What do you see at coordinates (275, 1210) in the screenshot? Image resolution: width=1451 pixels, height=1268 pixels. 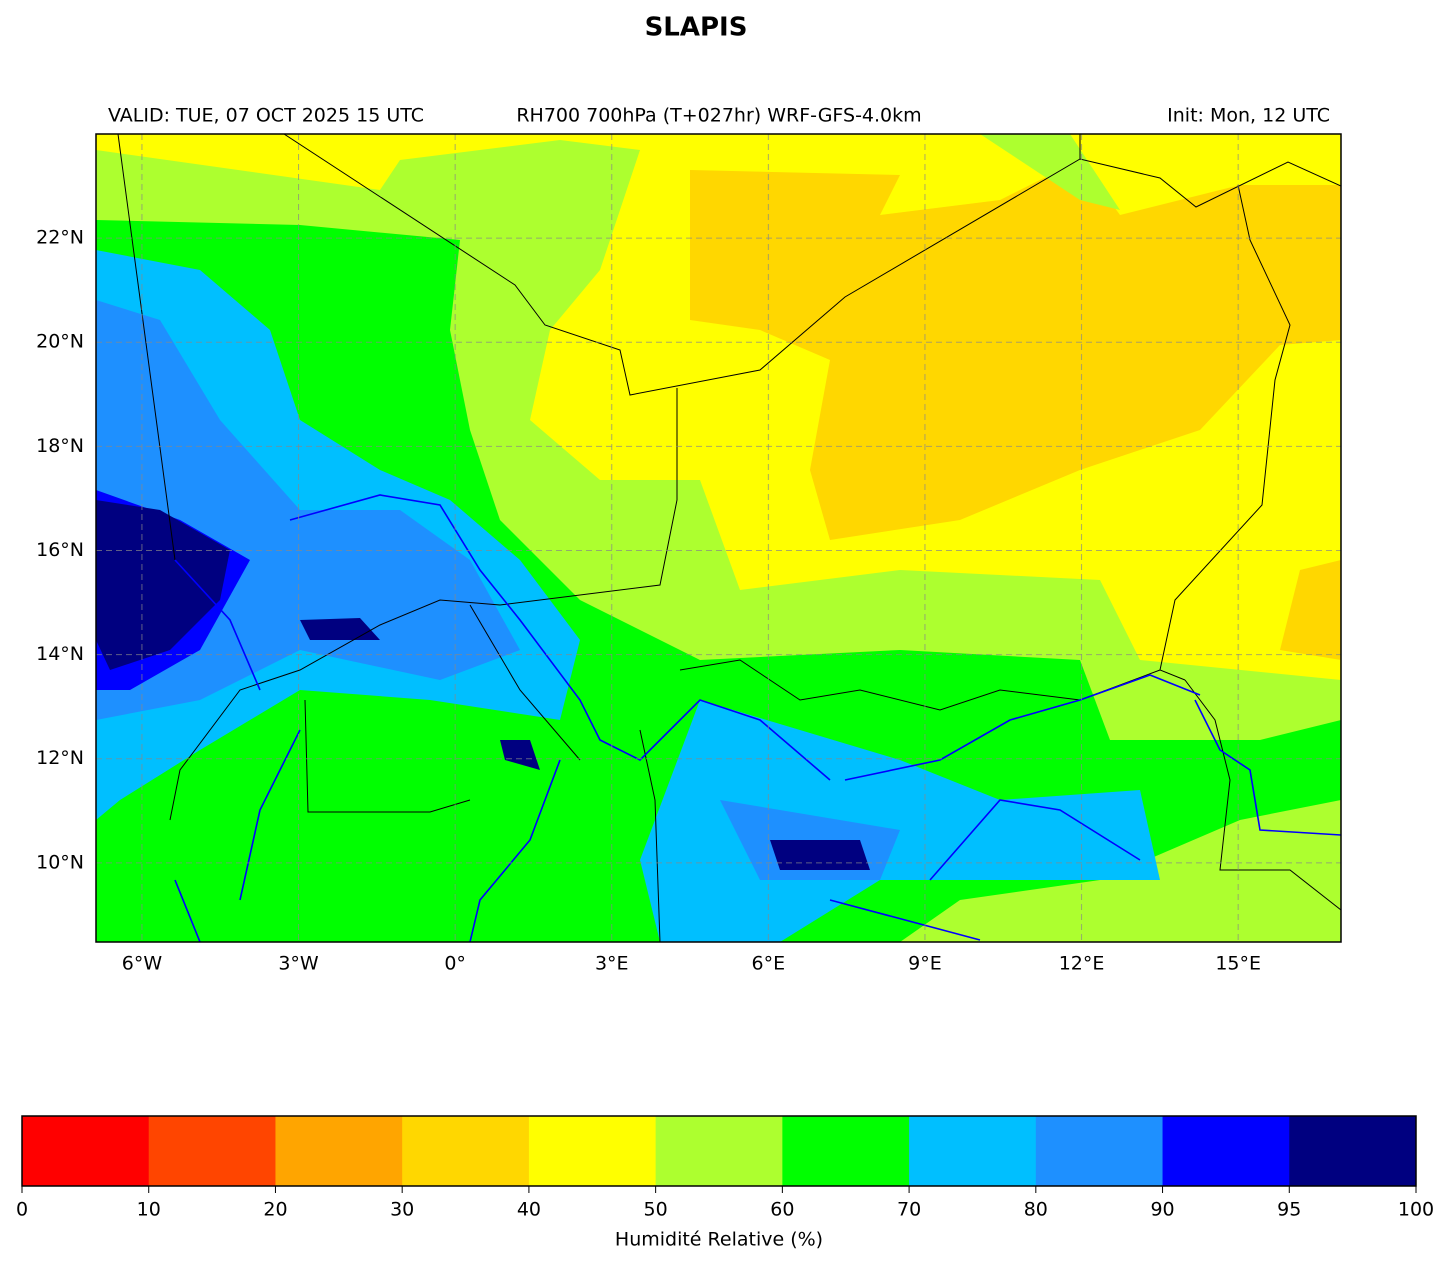 I see `colorbar-tick-label: 20` at bounding box center [275, 1210].